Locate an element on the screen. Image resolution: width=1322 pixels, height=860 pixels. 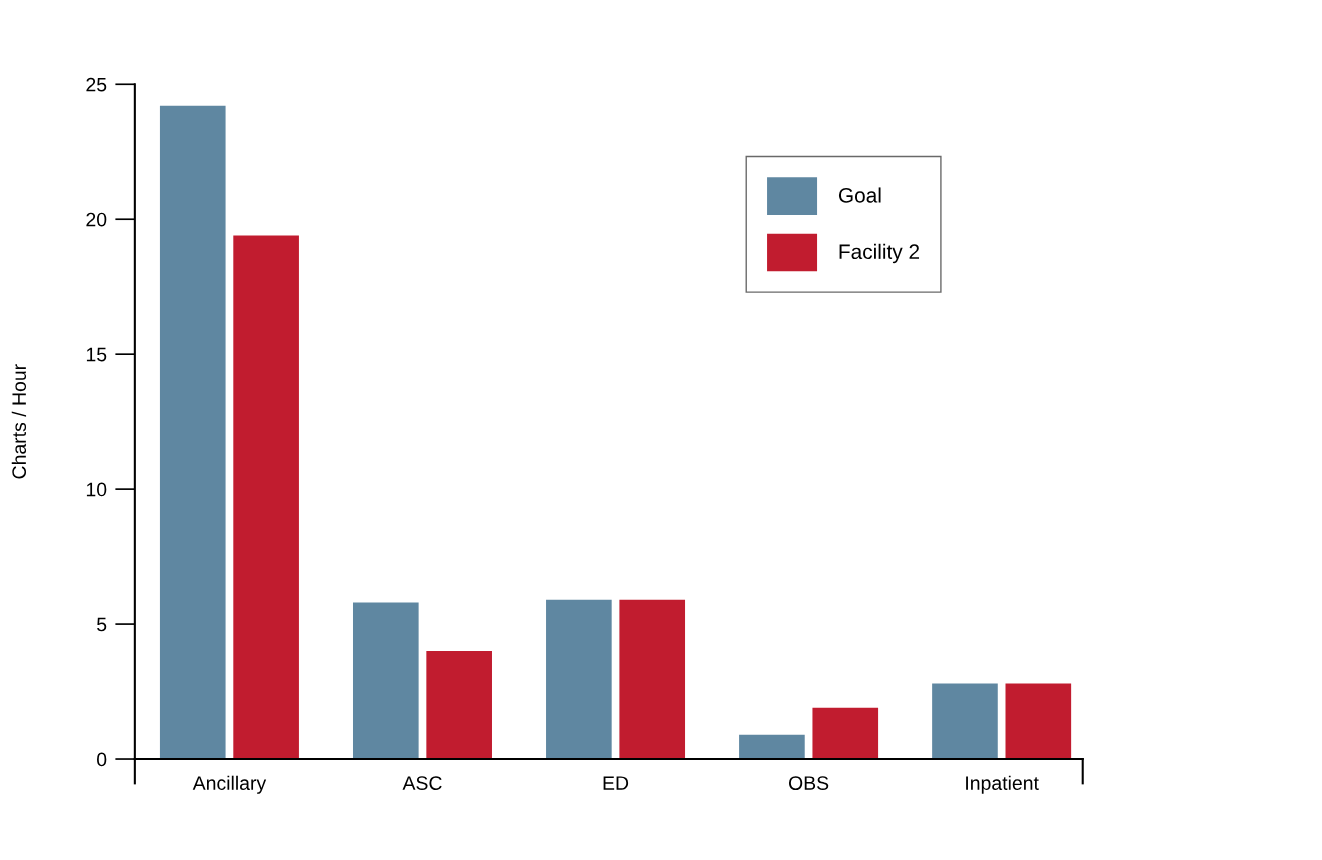
legend-label: Facility 2 is located at coordinates (879, 253).